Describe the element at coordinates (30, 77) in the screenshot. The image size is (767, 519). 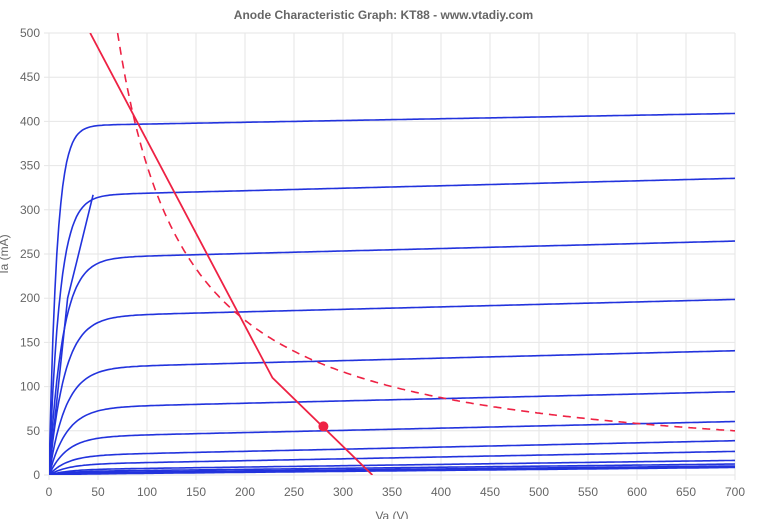
I see `y-tick-label: 450` at that location.